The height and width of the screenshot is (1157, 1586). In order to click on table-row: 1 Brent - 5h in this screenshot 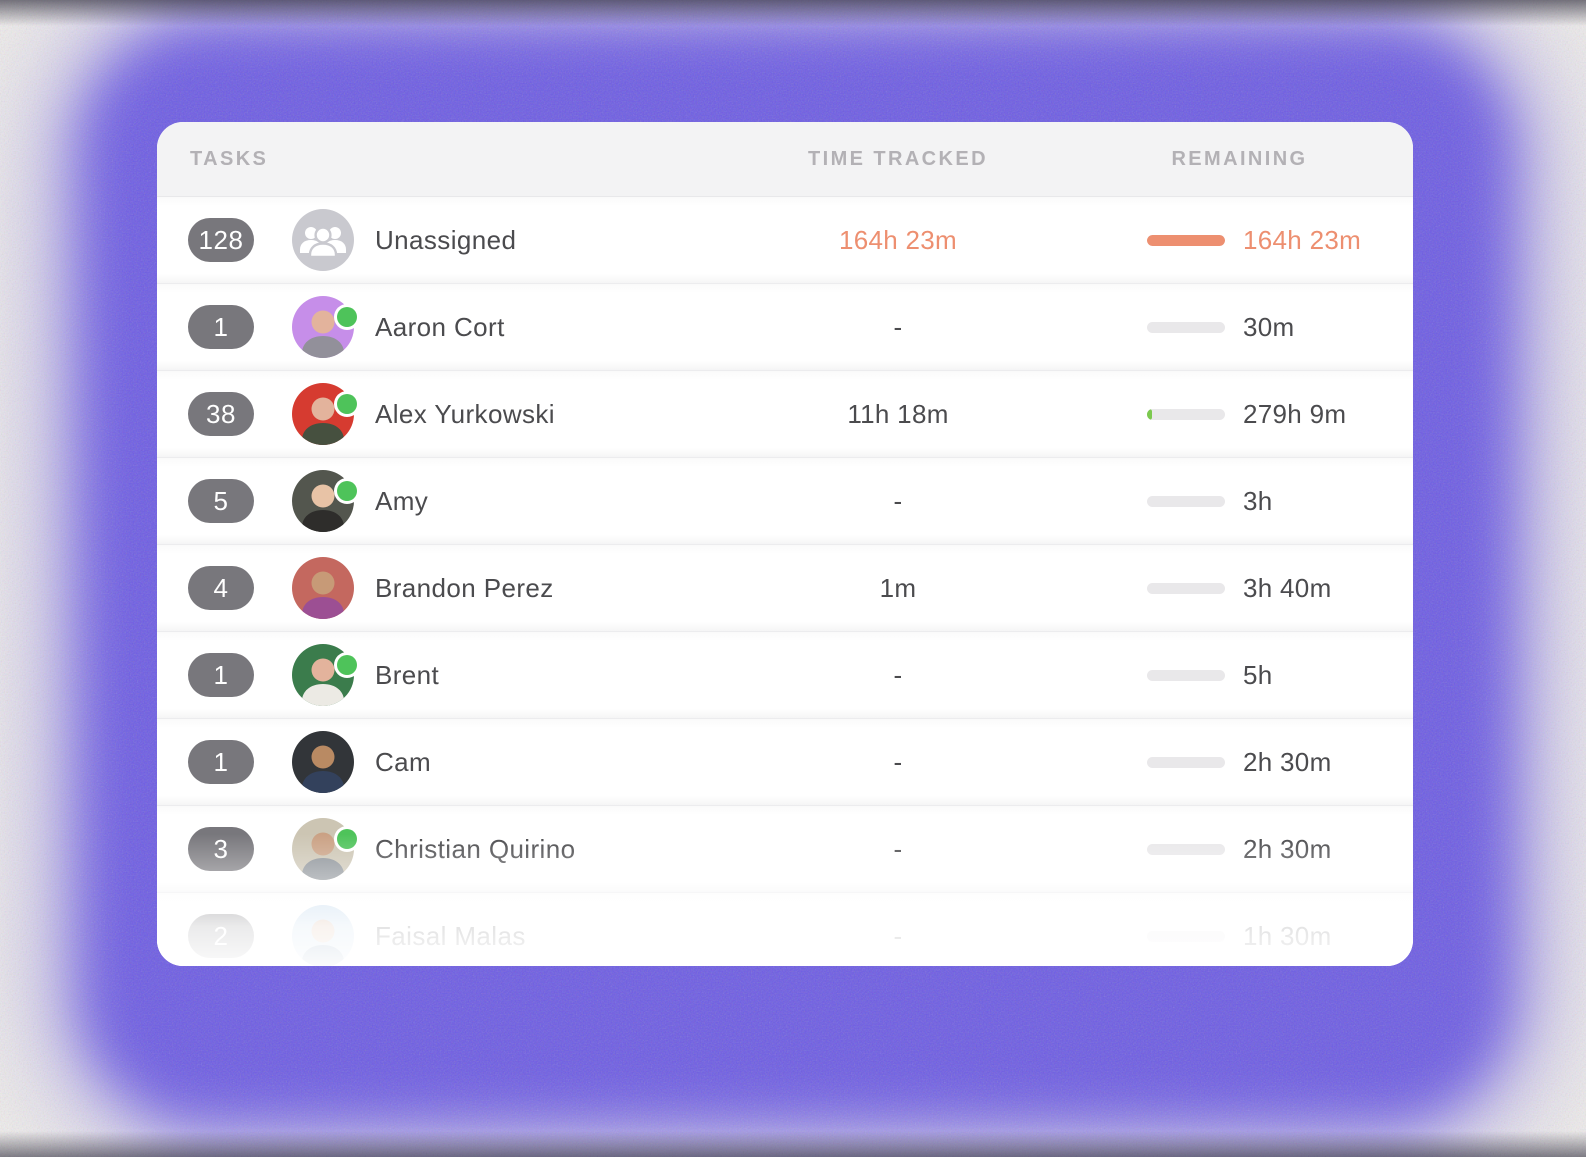, I will do `click(785, 675)`.